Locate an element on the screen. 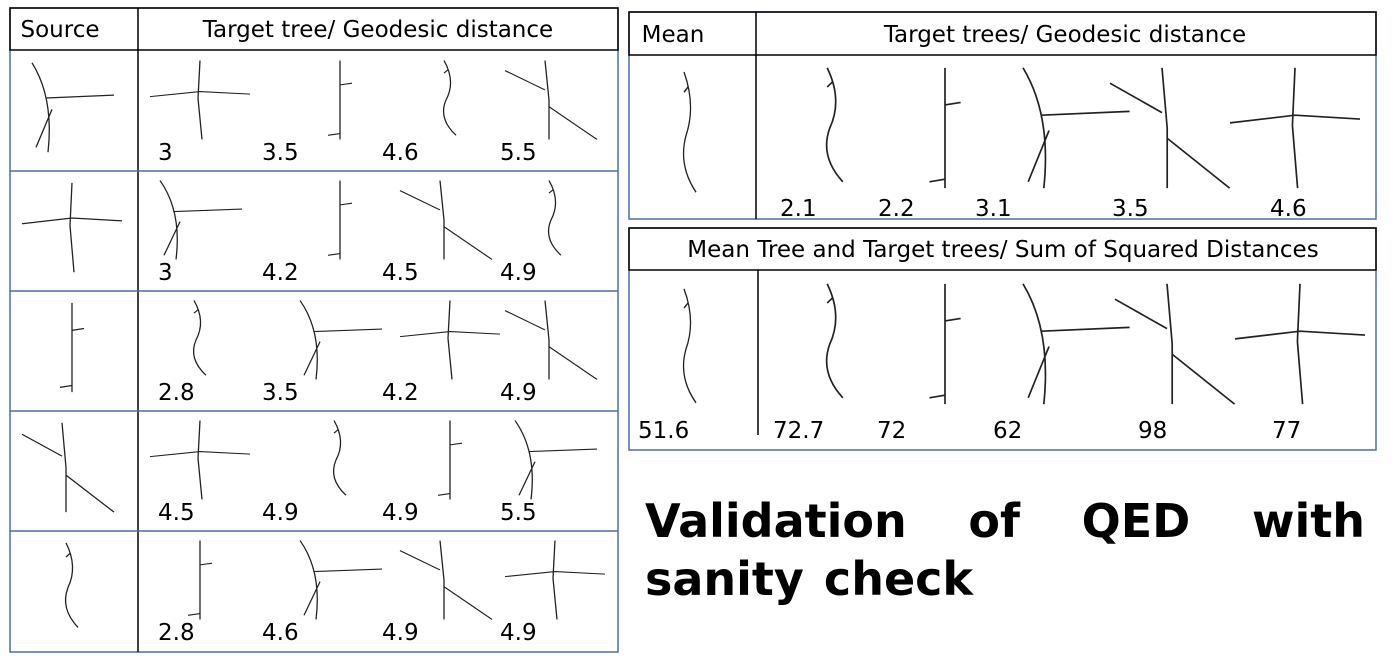 This screenshot has width=1396, height=672. header-cell: Source is located at coordinates (60, 30).